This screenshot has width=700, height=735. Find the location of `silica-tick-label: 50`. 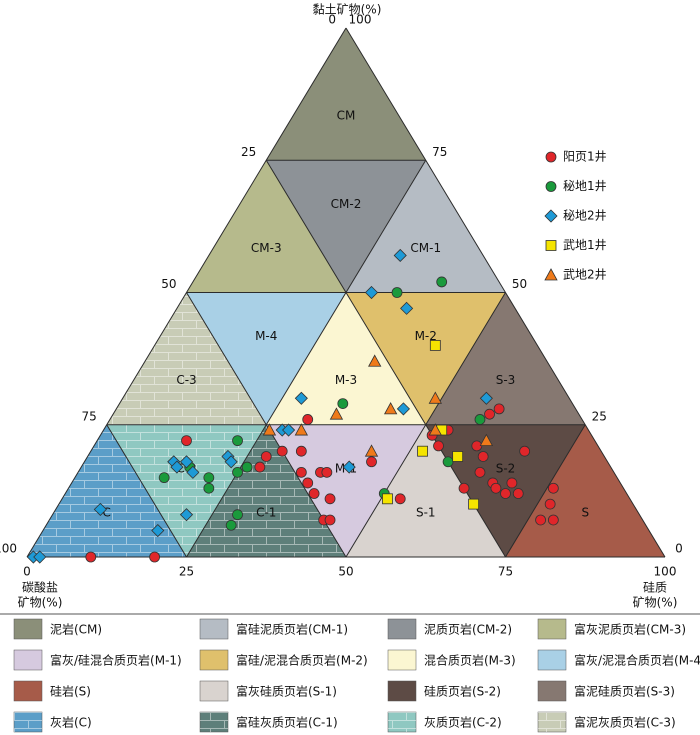

silica-tick-label: 50 is located at coordinates (345, 572).